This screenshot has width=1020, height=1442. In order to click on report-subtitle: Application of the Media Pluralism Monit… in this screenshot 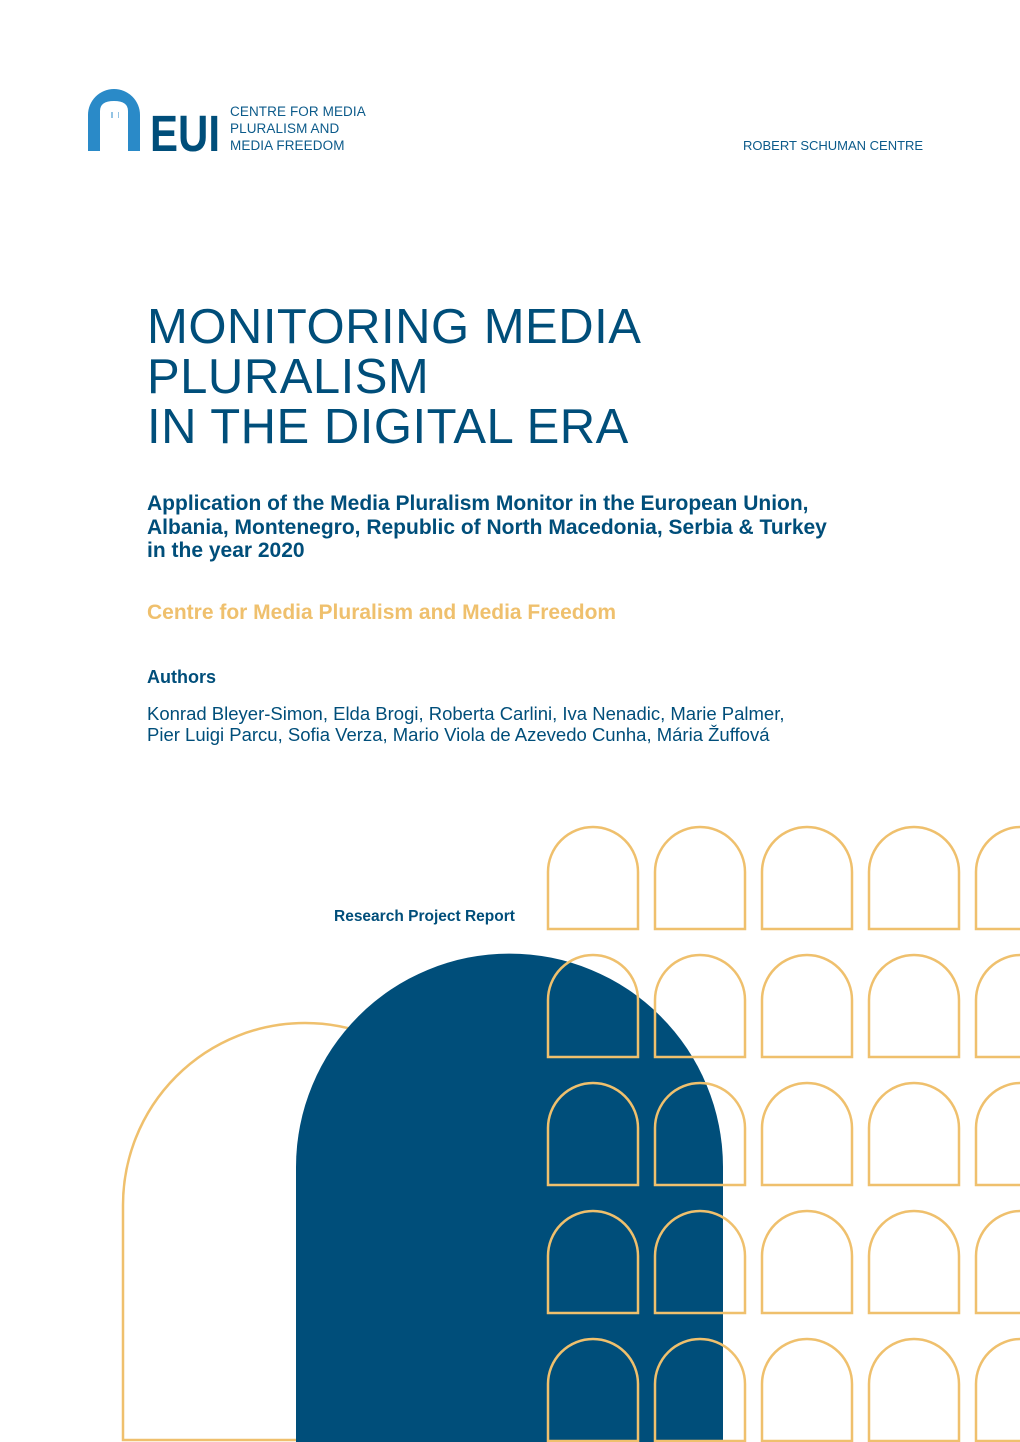, I will do `click(547, 527)`.